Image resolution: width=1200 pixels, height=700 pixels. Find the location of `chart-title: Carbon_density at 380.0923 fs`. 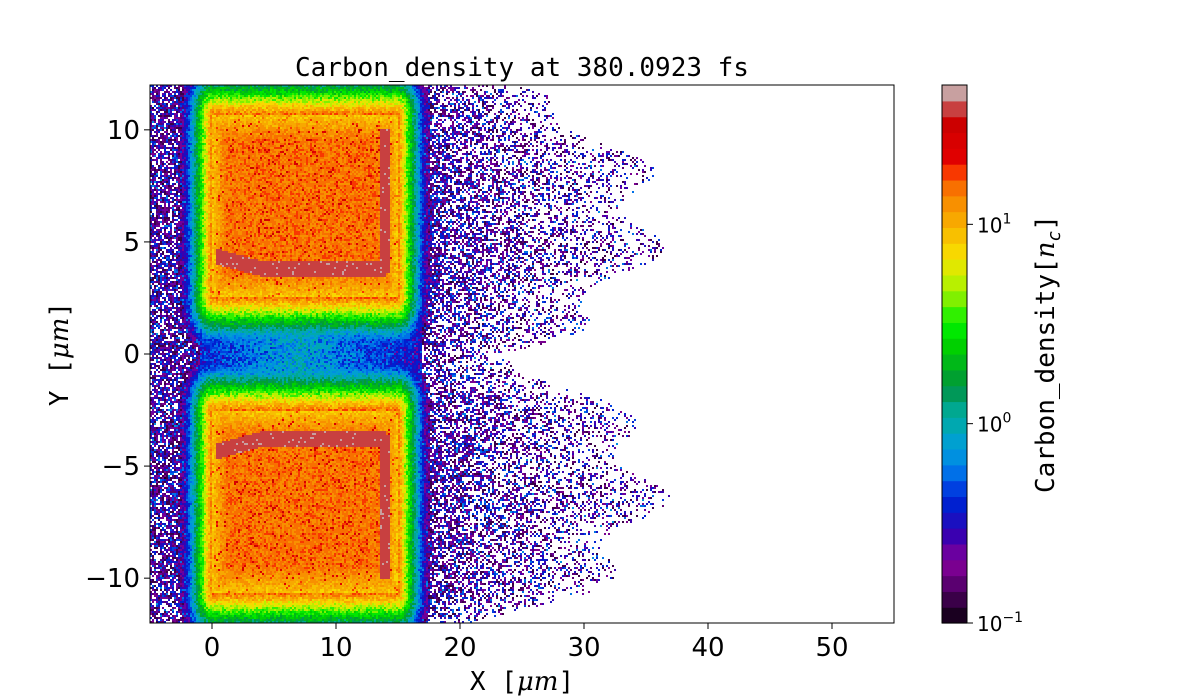

chart-title: Carbon_density at 380.0923 fs is located at coordinates (522, 68).